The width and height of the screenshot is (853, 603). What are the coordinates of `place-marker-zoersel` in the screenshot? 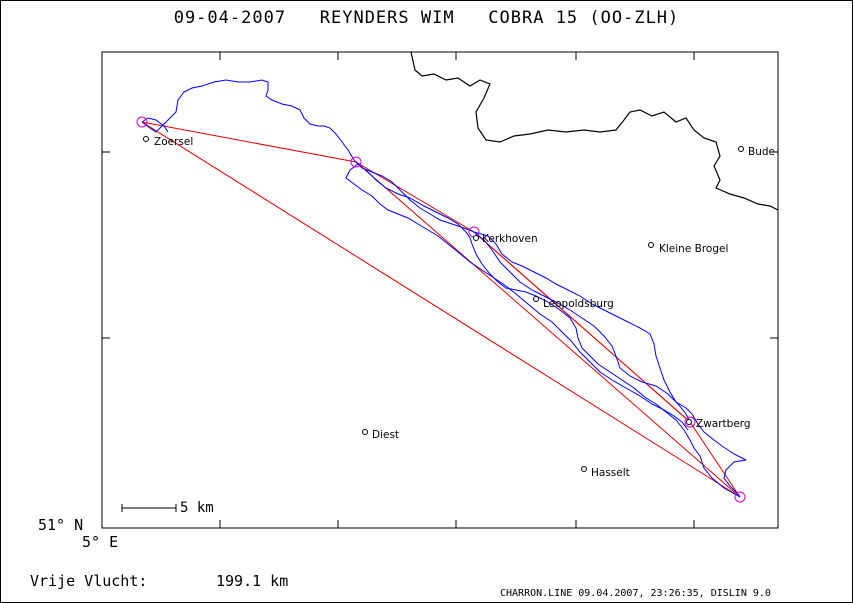 It's located at (146, 139).